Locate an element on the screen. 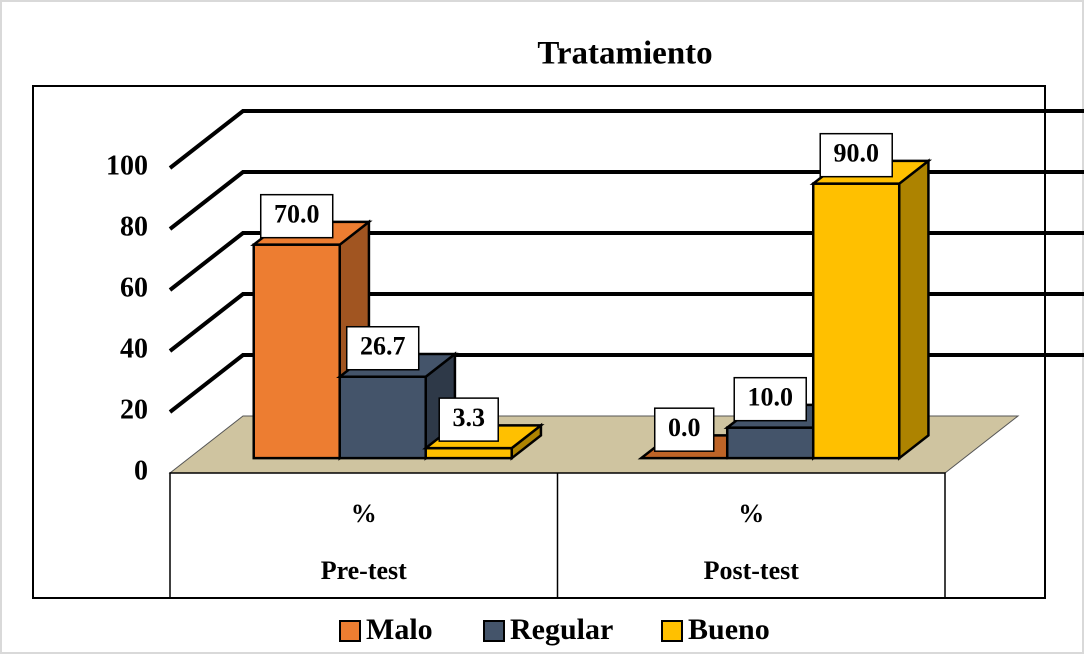 This screenshot has height=654, width=1084. value-label: 10.0 is located at coordinates (770, 397).